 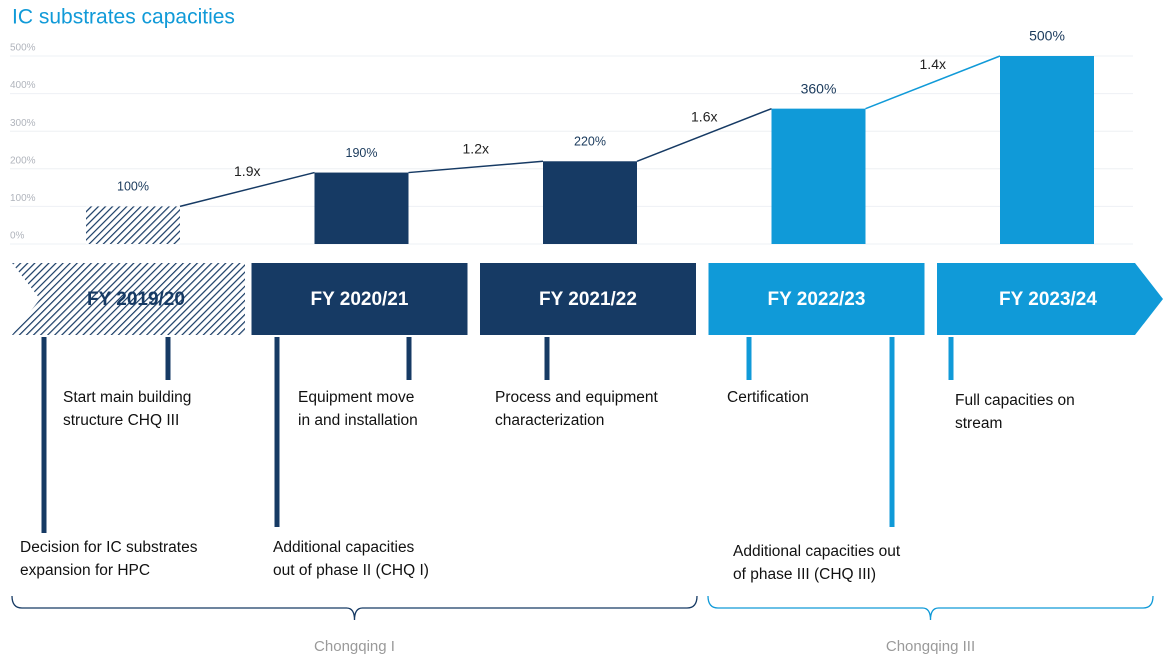 I want to click on timeline-label: FY 2021/22, so click(x=588, y=299).